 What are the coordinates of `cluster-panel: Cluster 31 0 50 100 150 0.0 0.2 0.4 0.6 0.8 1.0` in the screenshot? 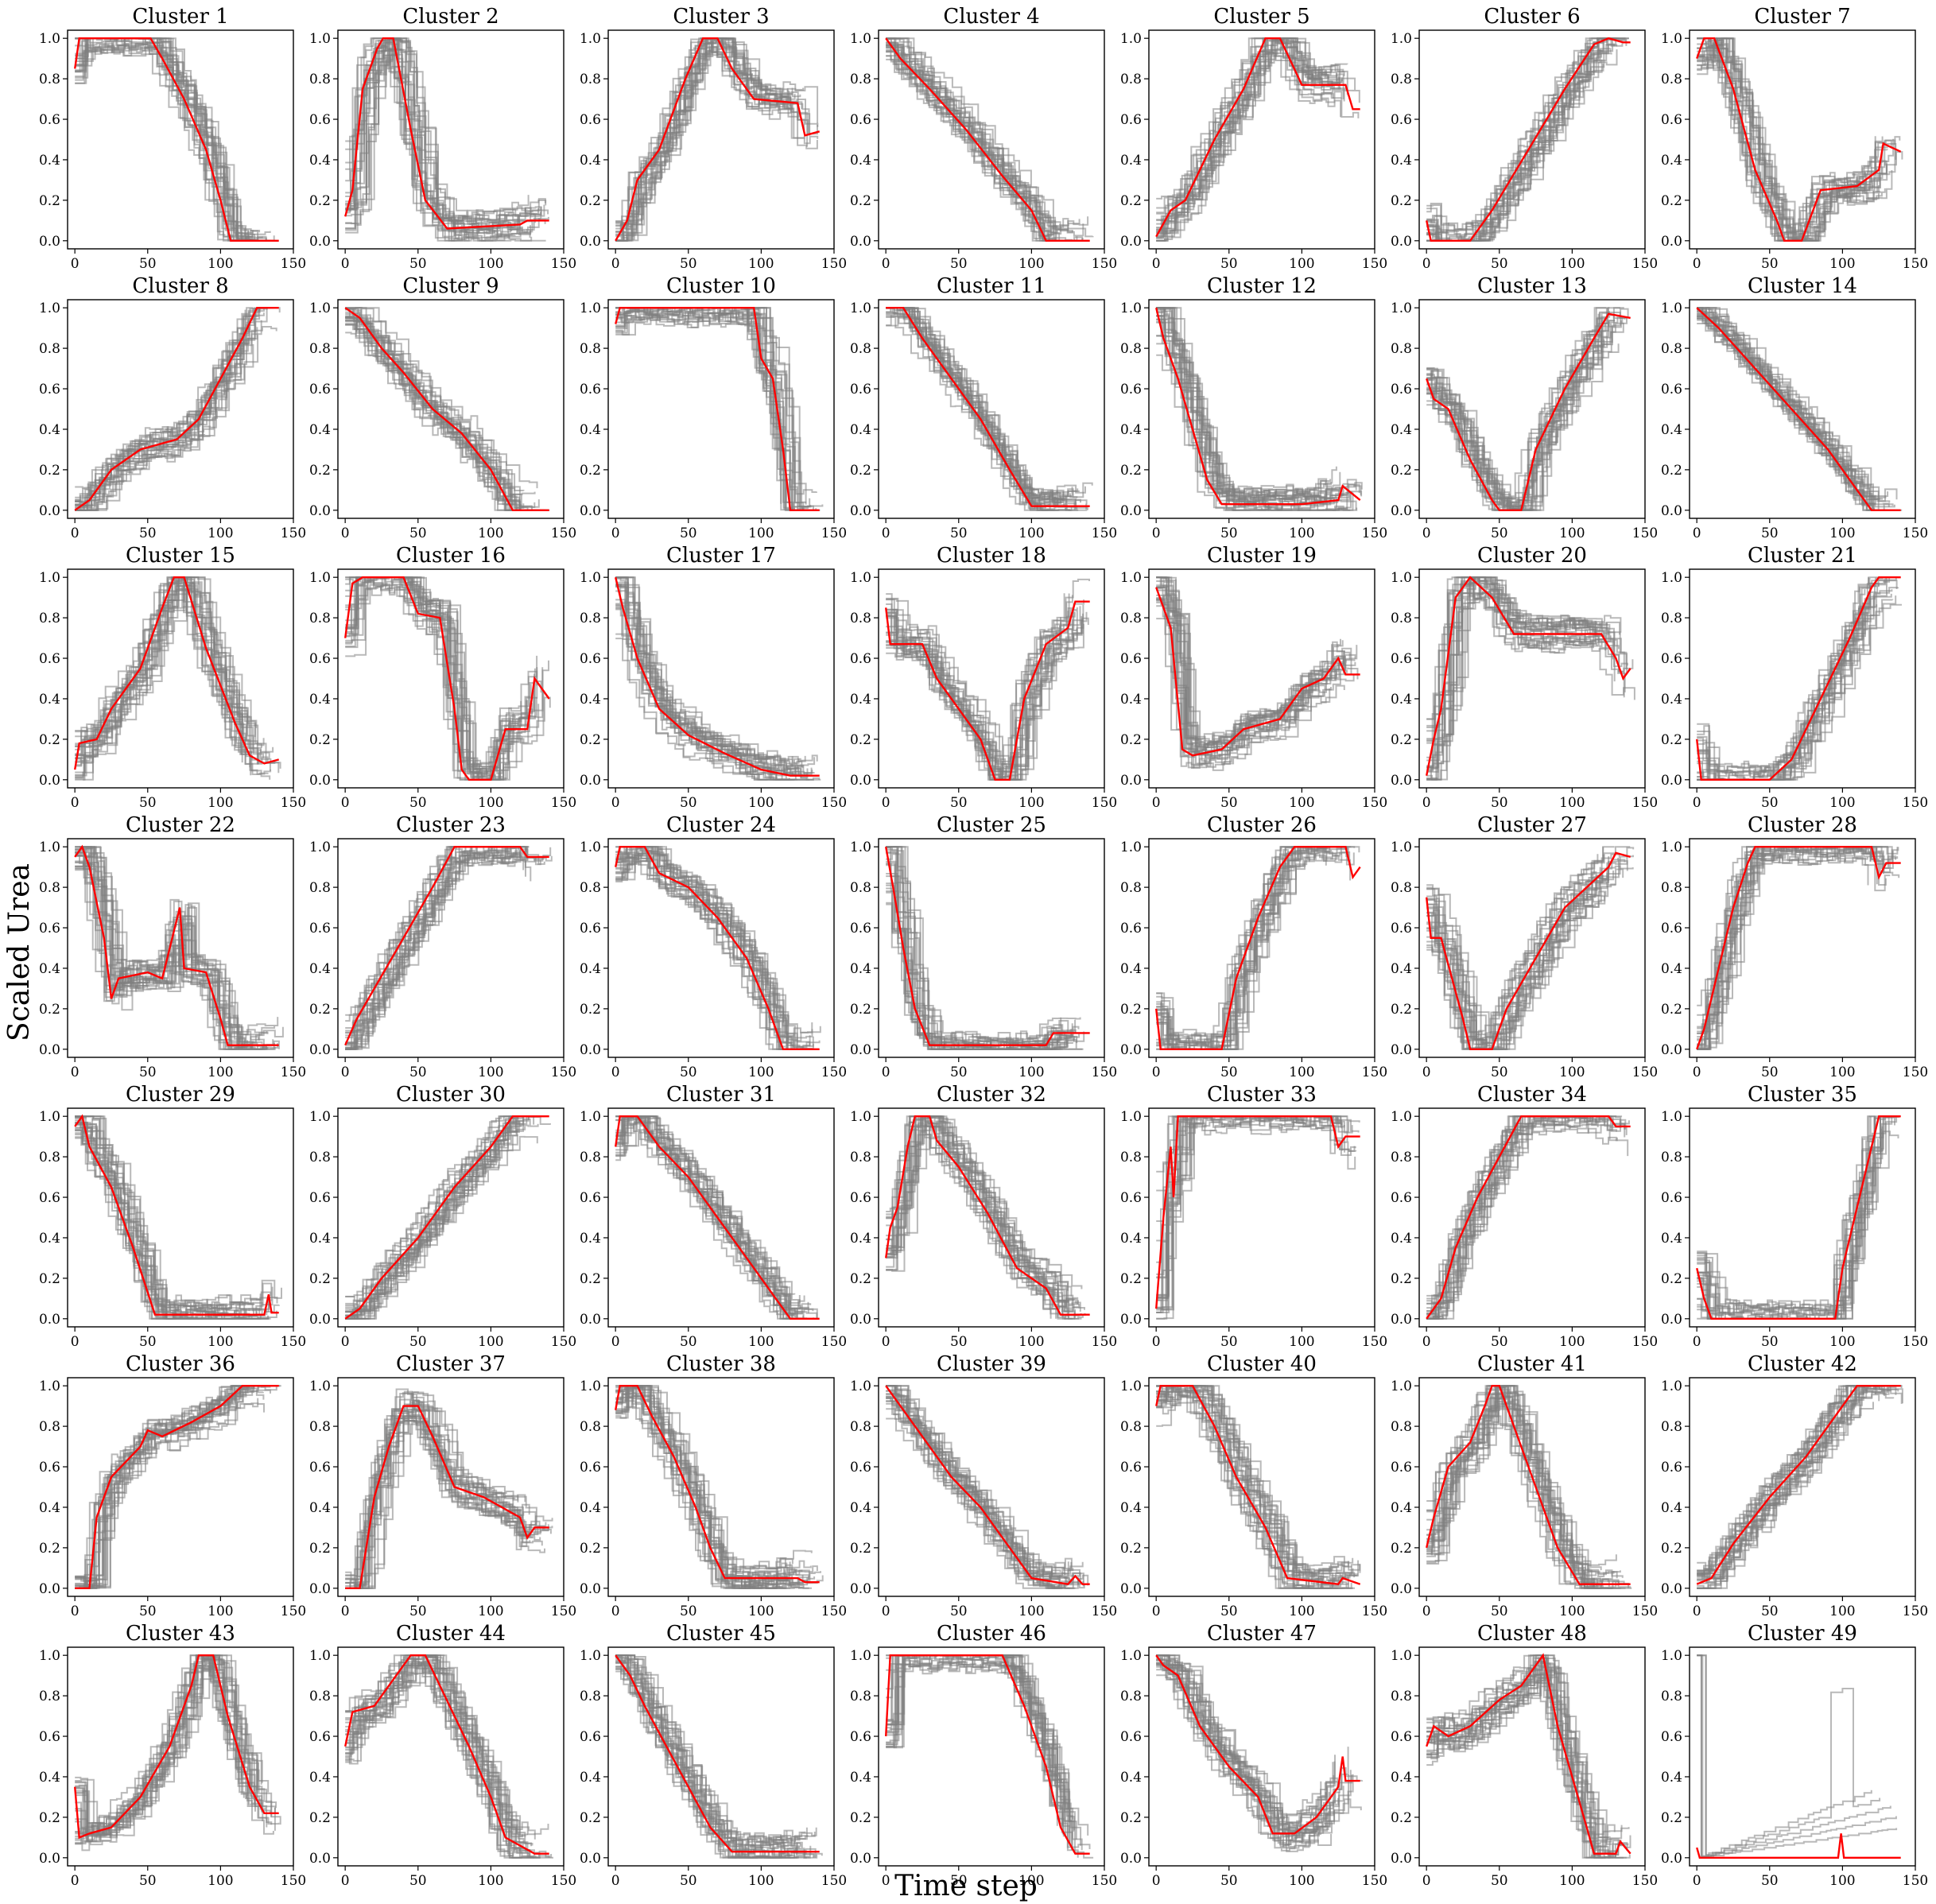 It's located at (714, 1216).